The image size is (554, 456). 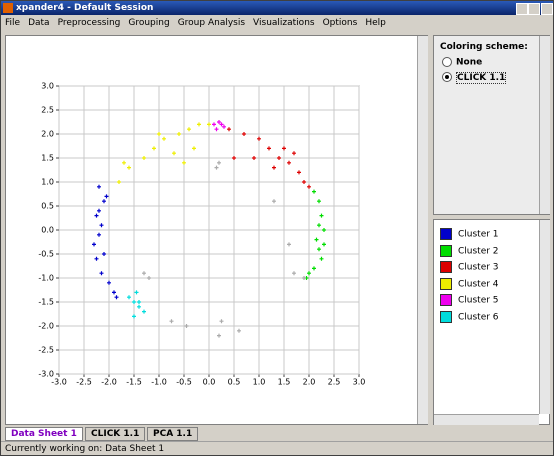 What do you see at coordinates (46, 302) in the screenshot?
I see `y-tick-label: -1.5` at bounding box center [46, 302].